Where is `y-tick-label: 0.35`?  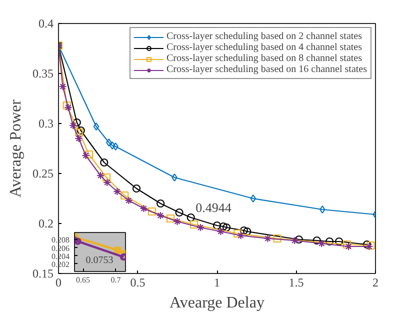
y-tick-label: 0.35 is located at coordinates (43, 73).